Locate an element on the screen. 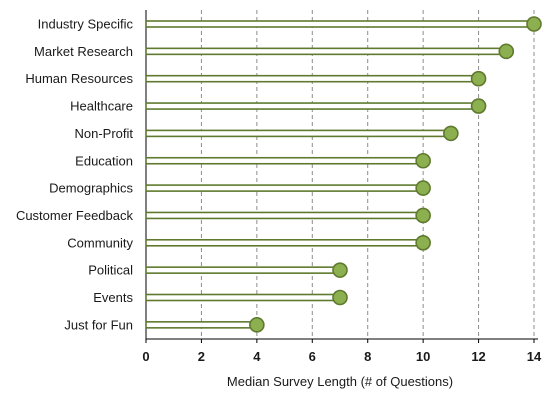  category-label: Education is located at coordinates (104, 160).